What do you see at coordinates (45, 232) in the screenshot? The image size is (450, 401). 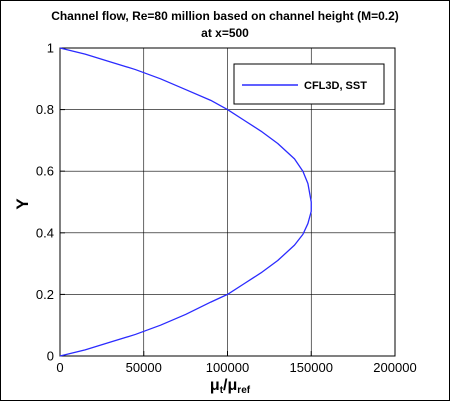 I see `y-tick-label: 0.4` at bounding box center [45, 232].